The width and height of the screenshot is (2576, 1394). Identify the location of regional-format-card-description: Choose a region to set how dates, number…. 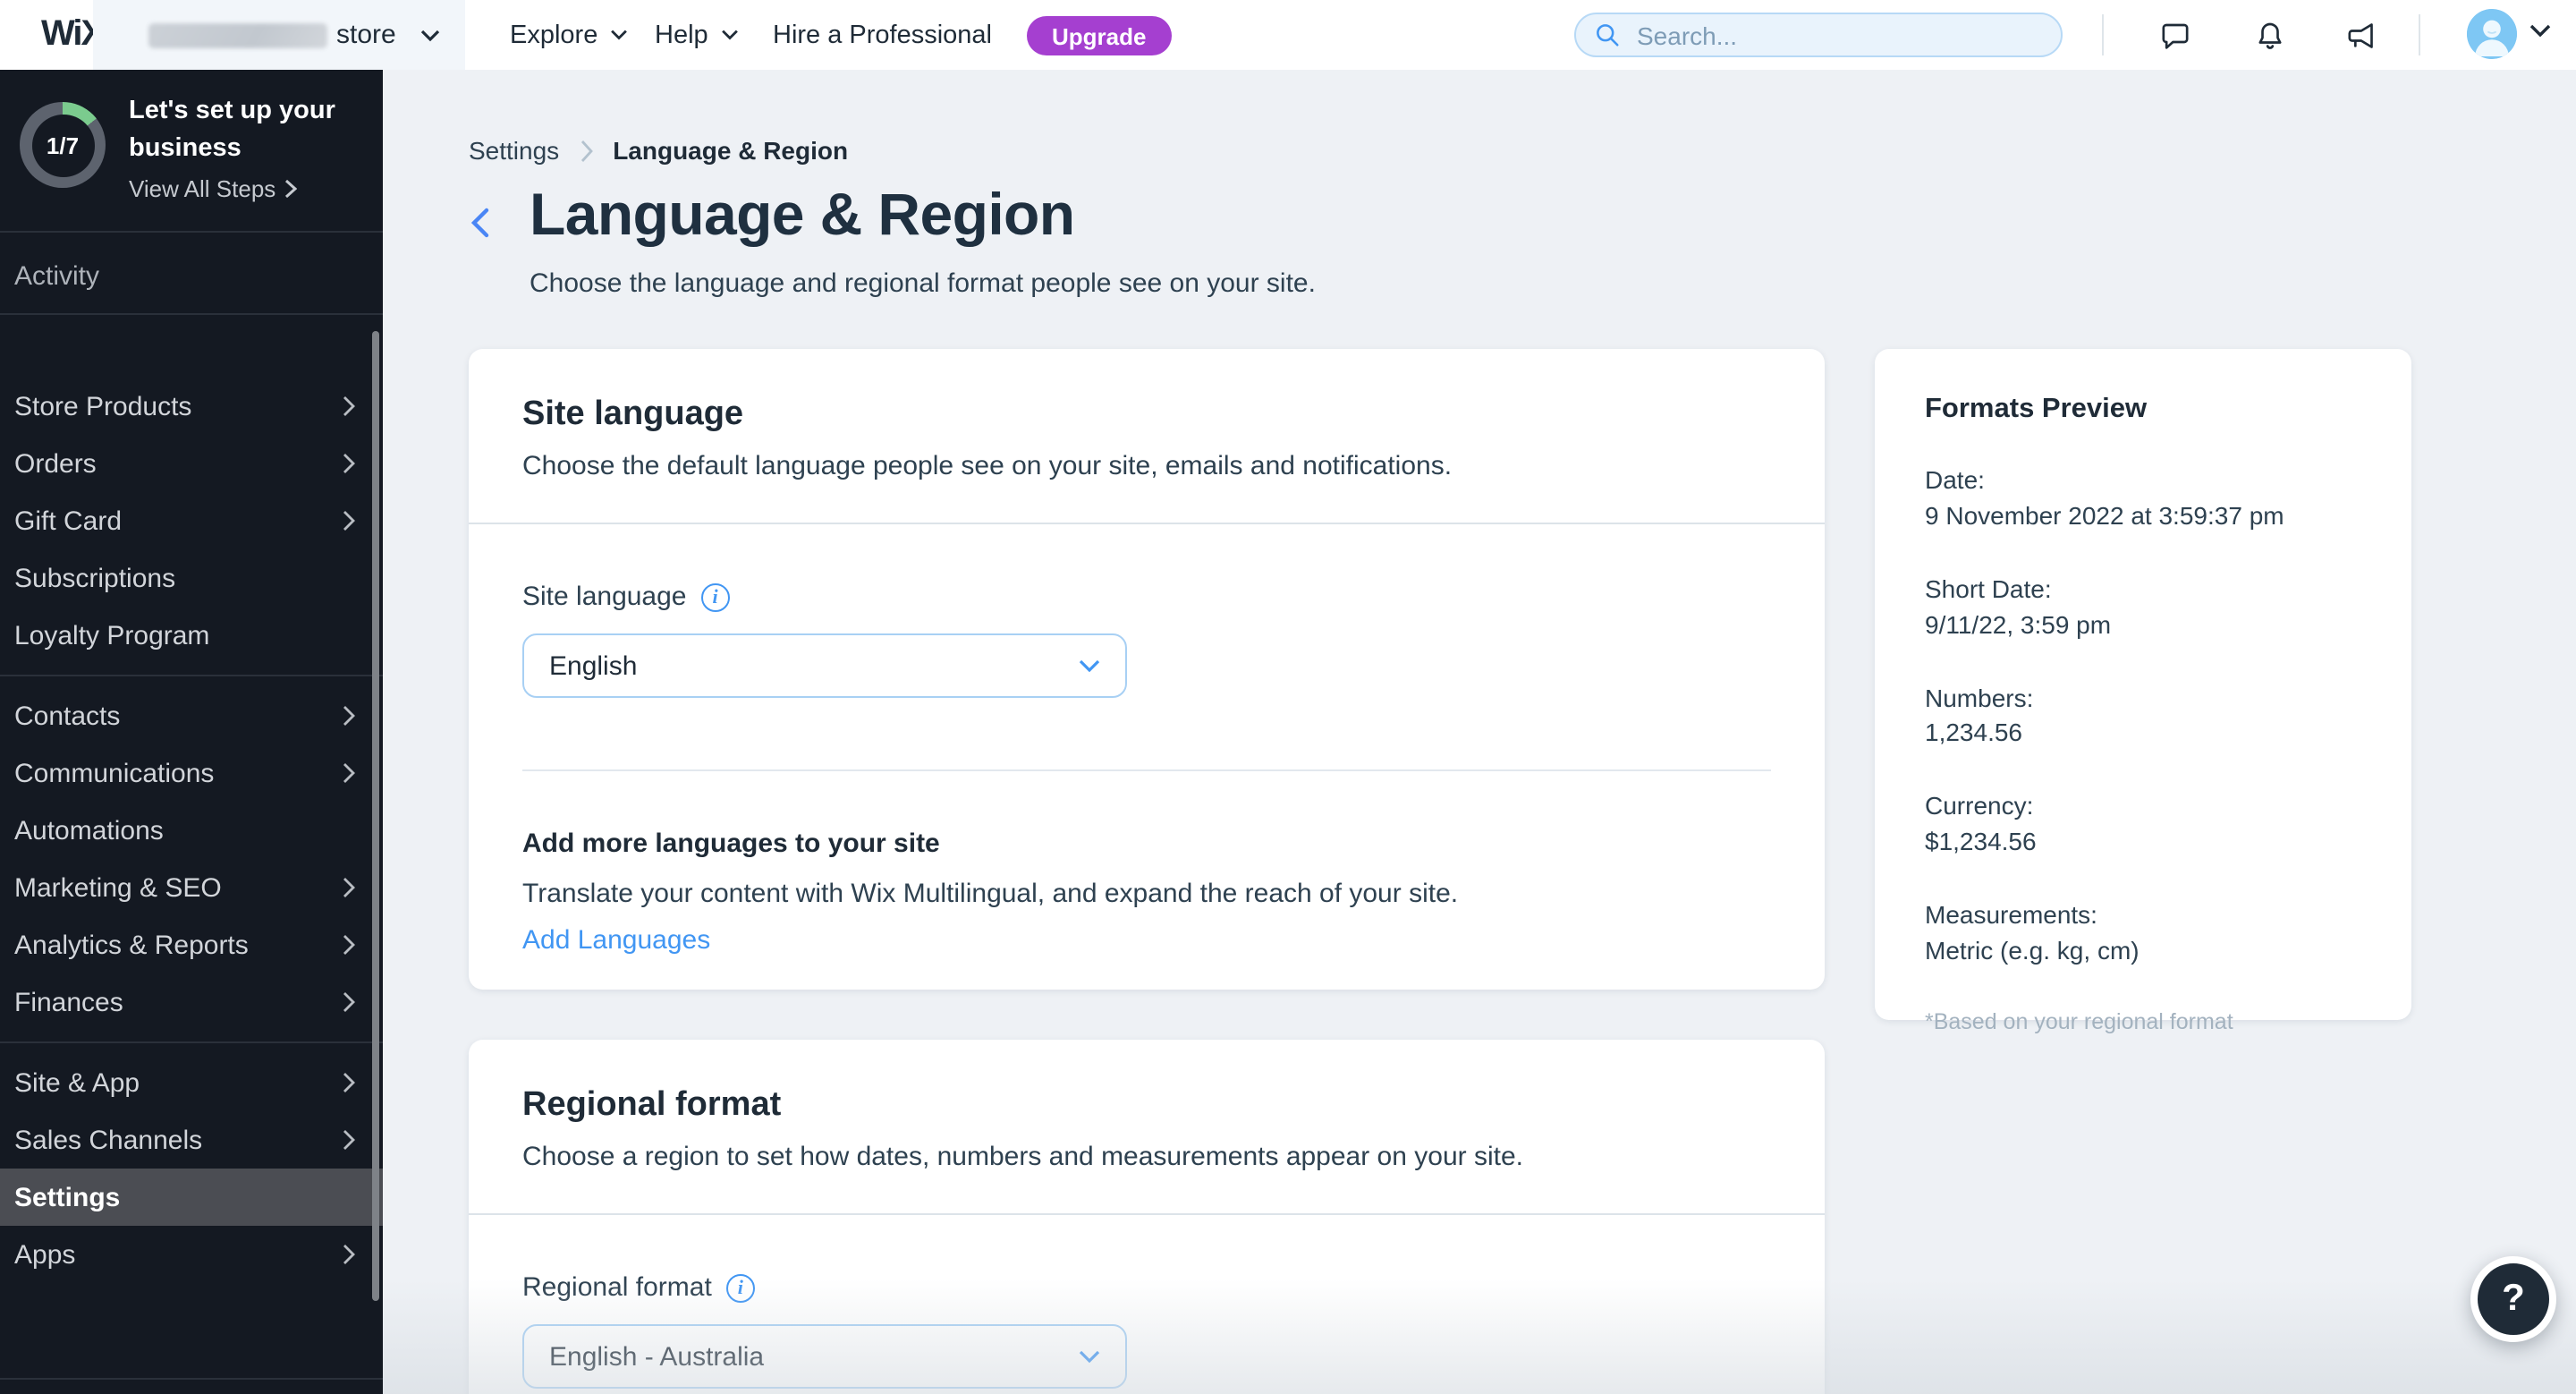
(1022, 1157).